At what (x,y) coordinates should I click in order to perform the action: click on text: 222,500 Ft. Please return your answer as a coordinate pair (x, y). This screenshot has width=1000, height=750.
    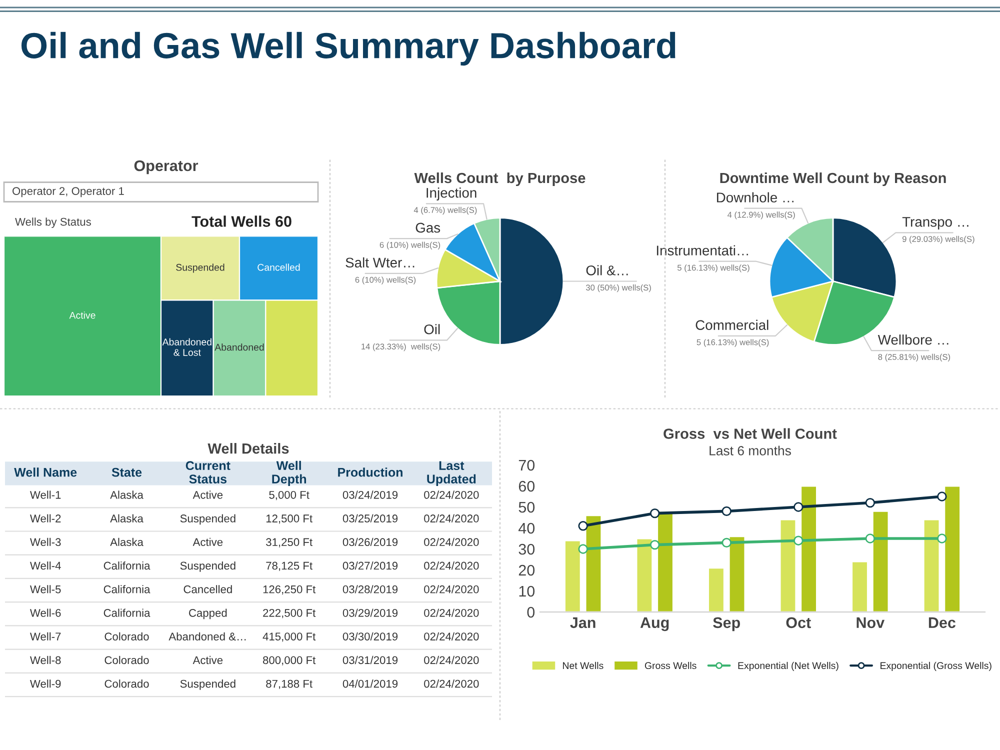
    Looking at the image, I should click on (289, 613).